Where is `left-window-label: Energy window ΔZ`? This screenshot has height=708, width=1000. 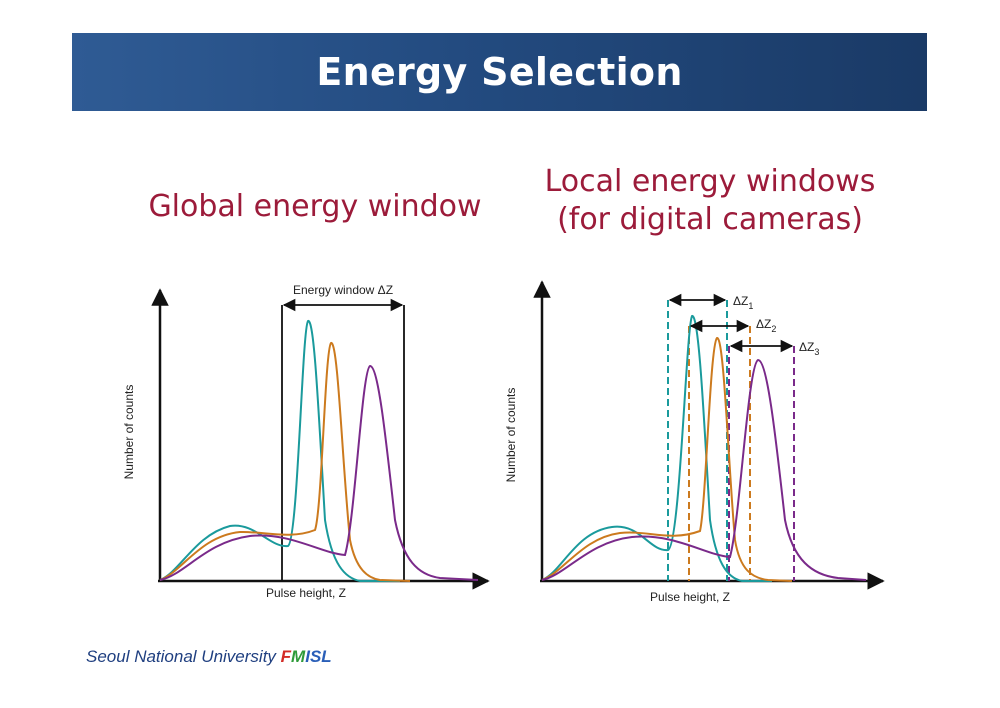
left-window-label: Energy window ΔZ is located at coordinates (343, 290).